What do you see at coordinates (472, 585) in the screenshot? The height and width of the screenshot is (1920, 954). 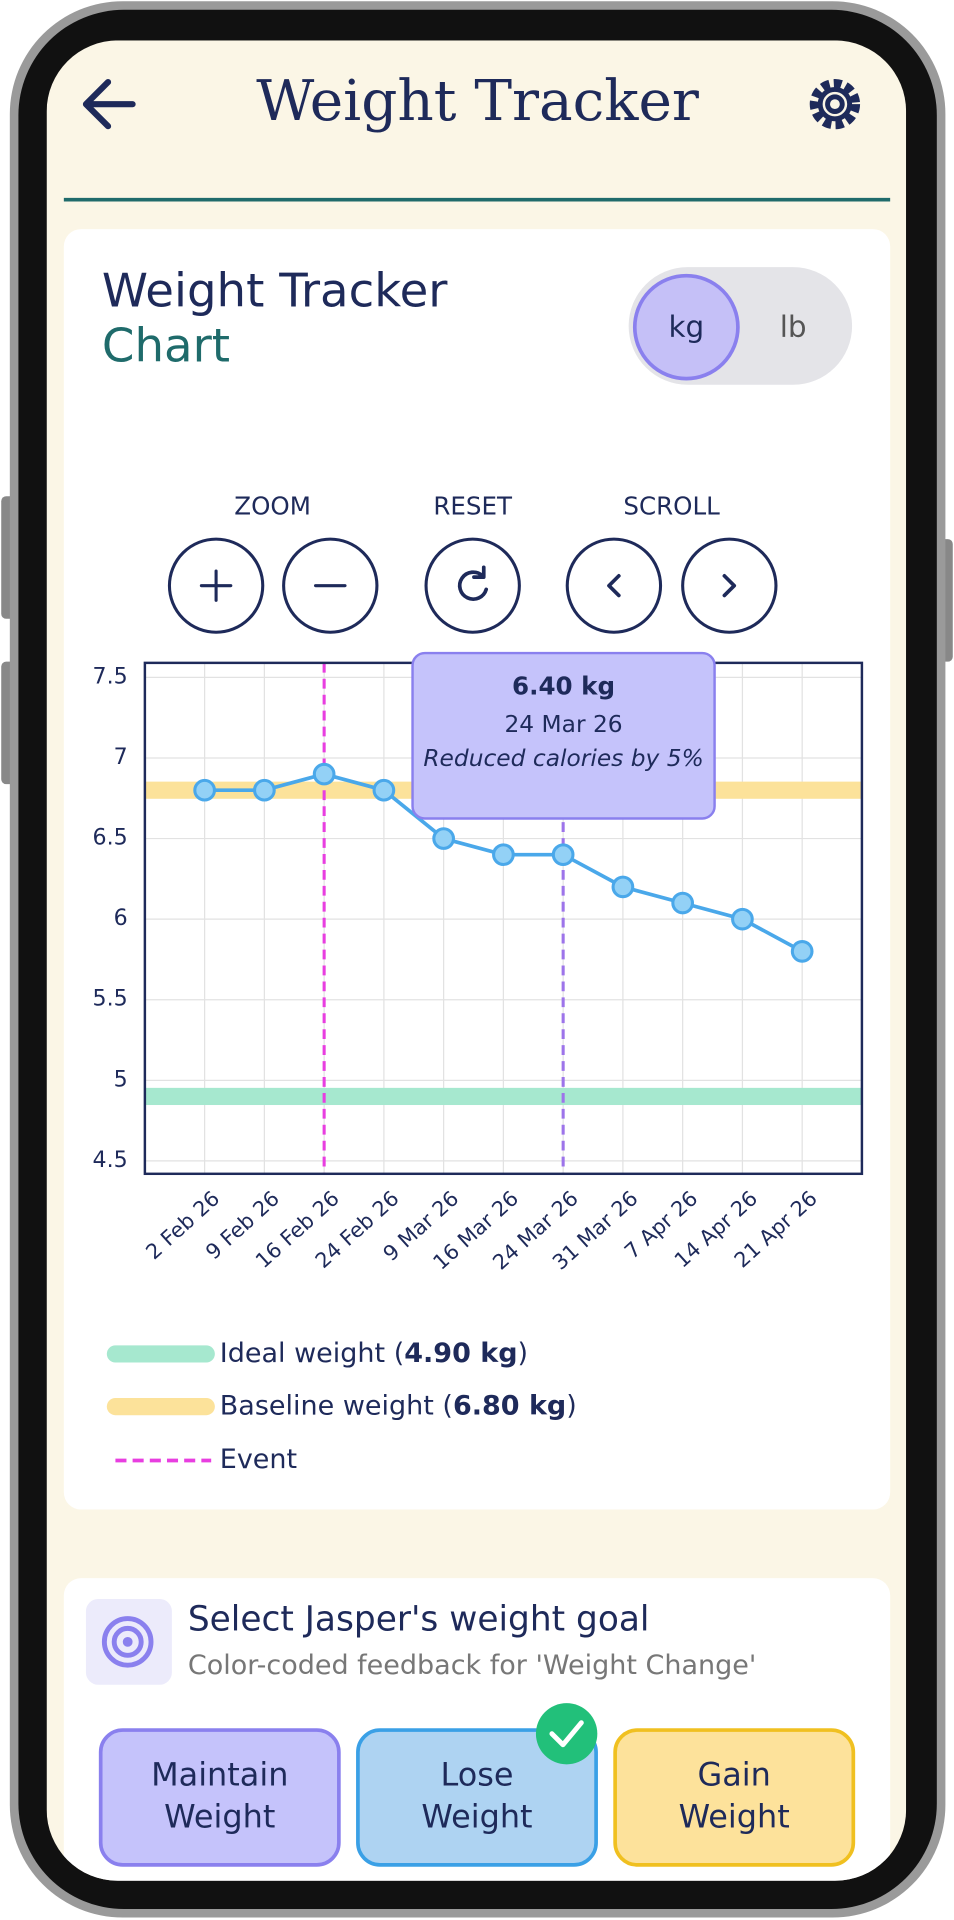 I see `reset-button` at bounding box center [472, 585].